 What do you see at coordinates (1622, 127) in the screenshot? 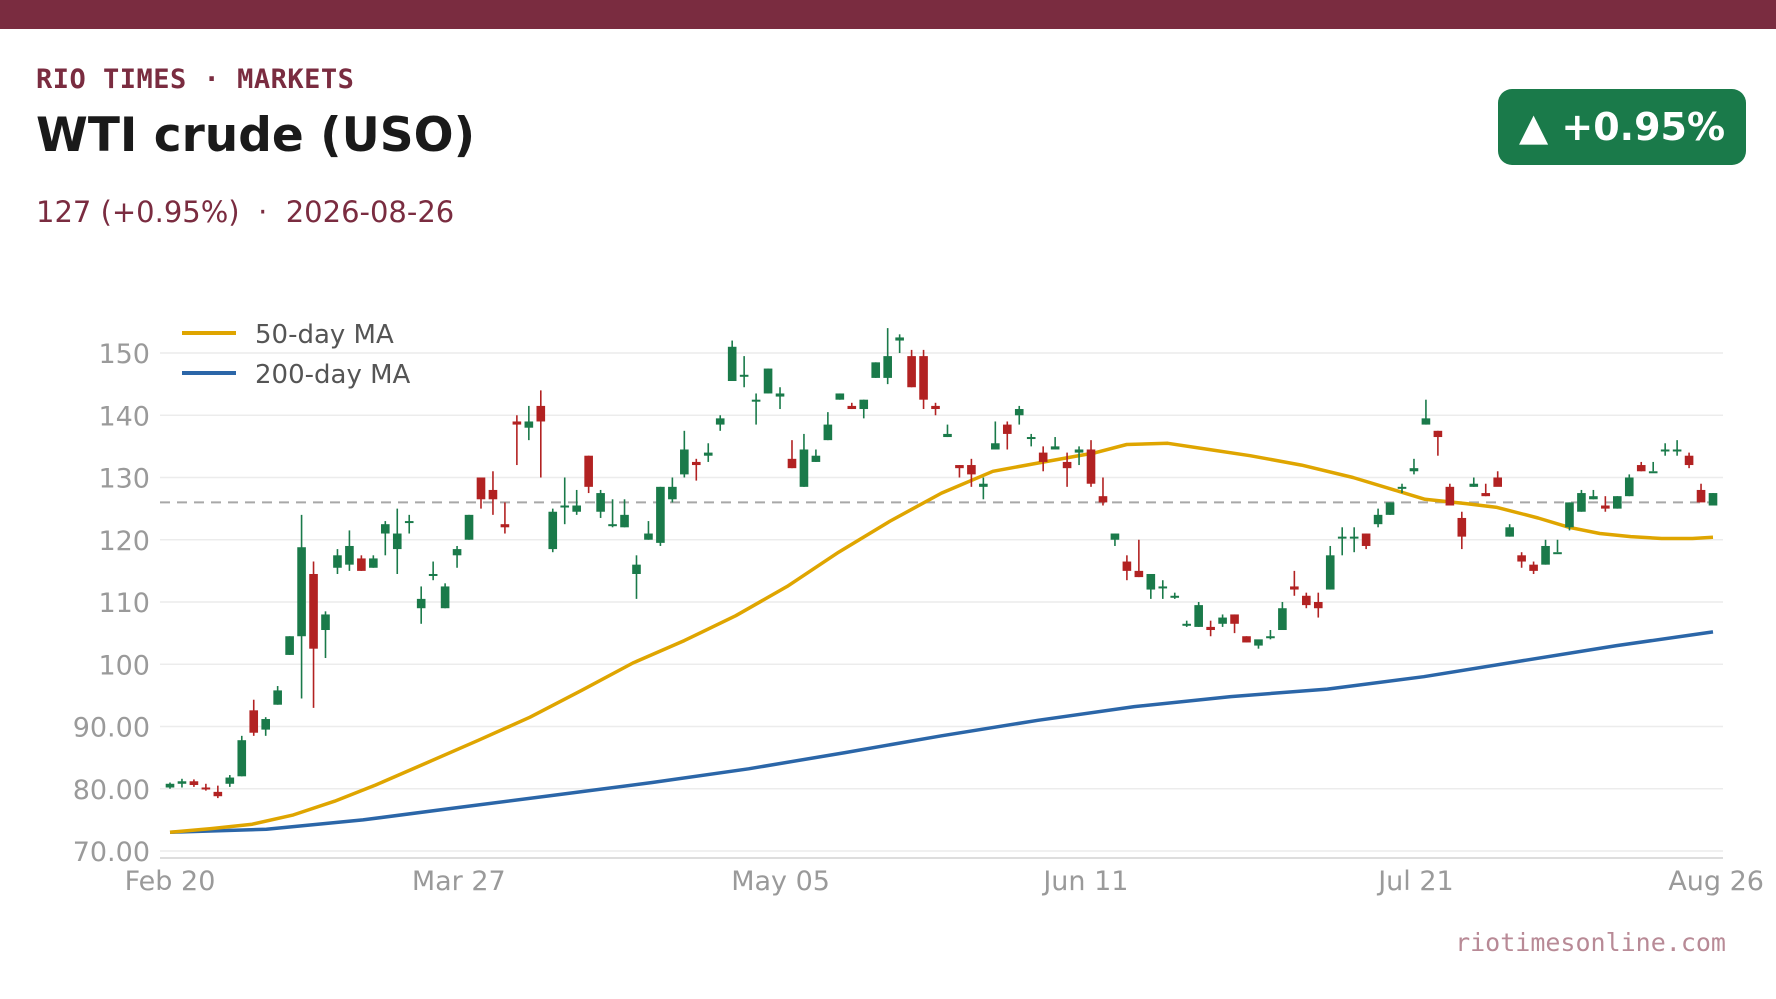
I see `change-badge: ▲ +0.95%` at bounding box center [1622, 127].